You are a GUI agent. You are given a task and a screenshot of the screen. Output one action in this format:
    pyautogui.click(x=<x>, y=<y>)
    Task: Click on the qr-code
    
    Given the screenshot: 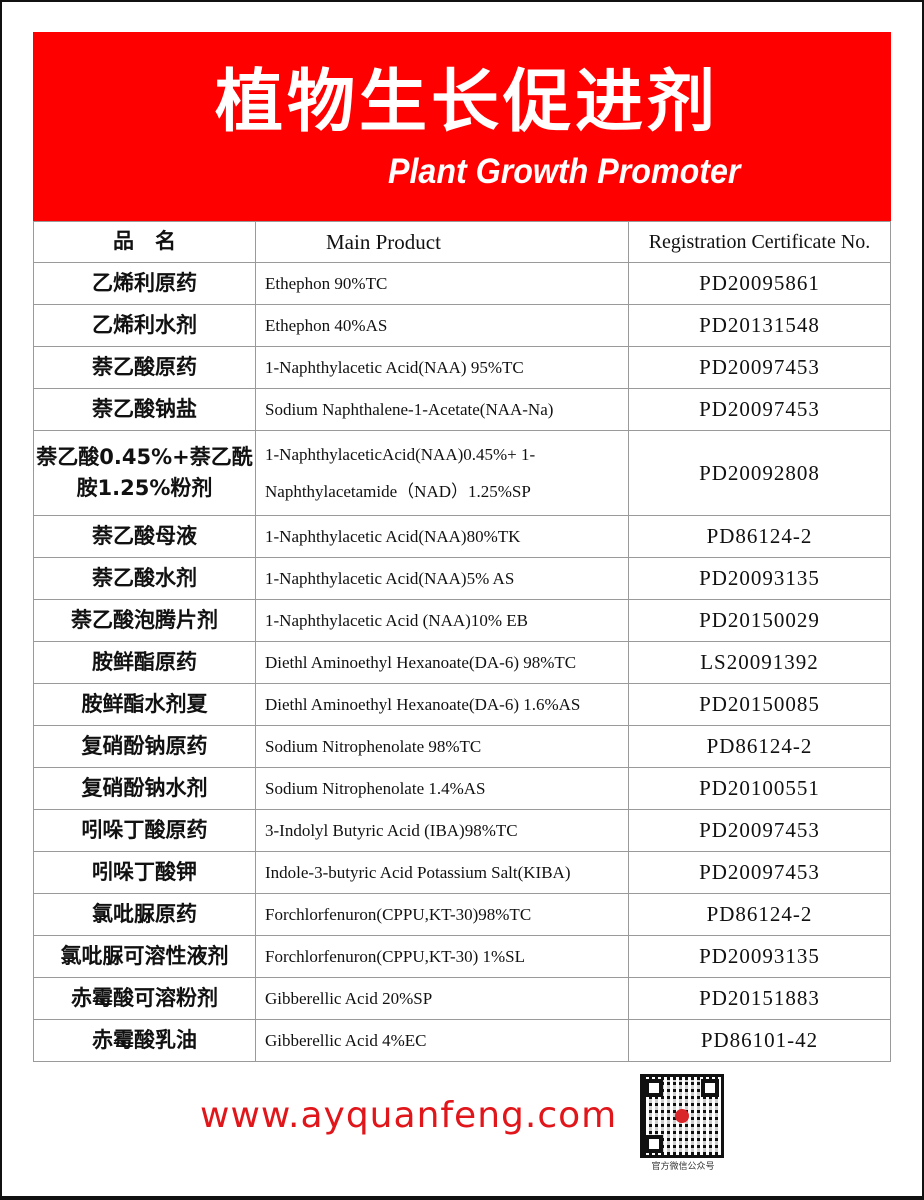 What is the action you would take?
    pyautogui.click(x=682, y=1116)
    